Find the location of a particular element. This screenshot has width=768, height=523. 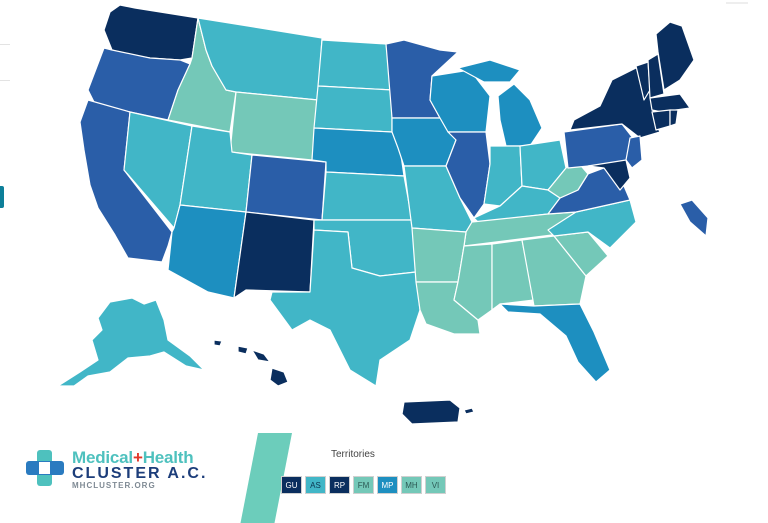

state-texas is located at coordinates (345, 308).